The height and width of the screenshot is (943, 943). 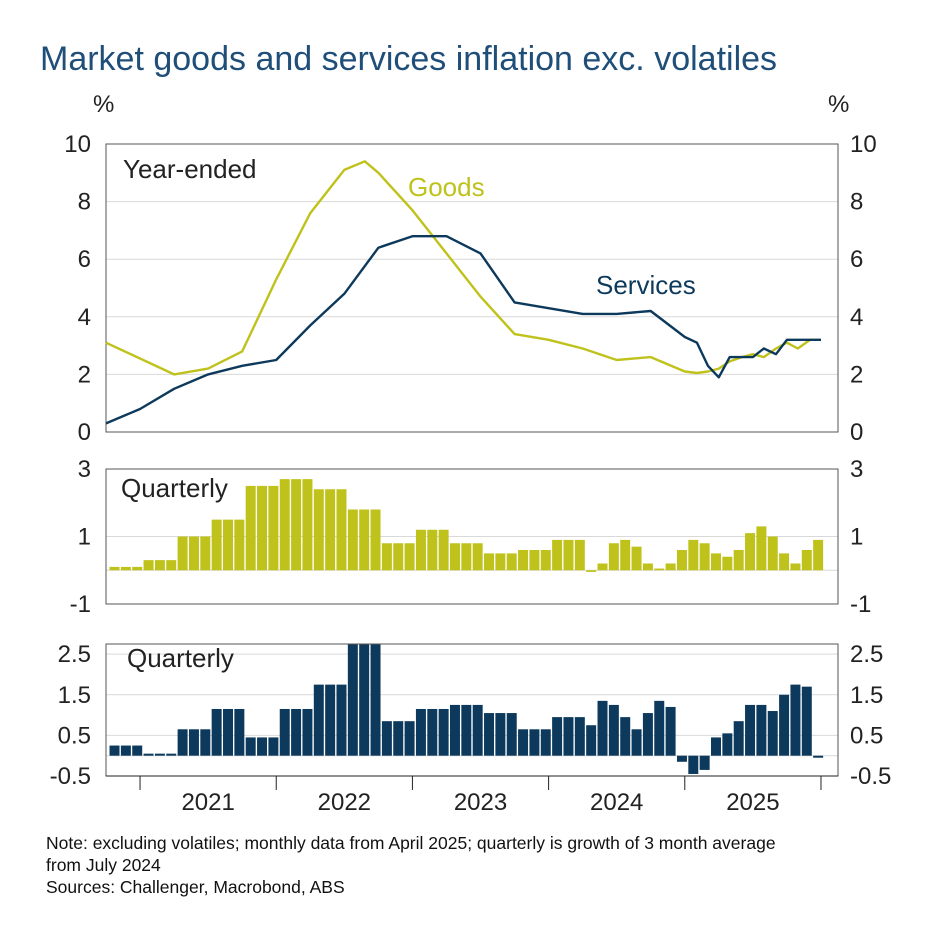 I want to click on services-series-label: Services, so click(x=646, y=285).